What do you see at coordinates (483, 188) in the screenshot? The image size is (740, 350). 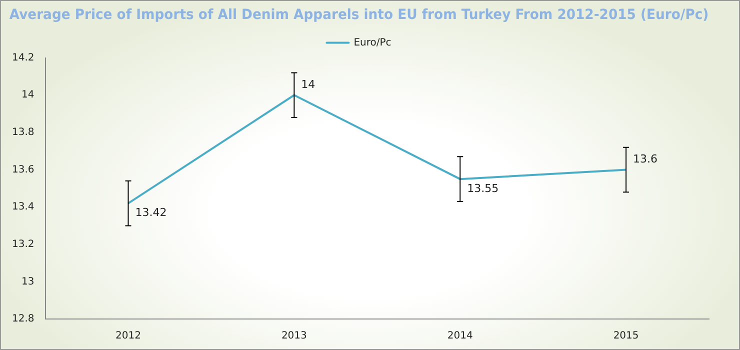 I see `data-label: 13.55` at bounding box center [483, 188].